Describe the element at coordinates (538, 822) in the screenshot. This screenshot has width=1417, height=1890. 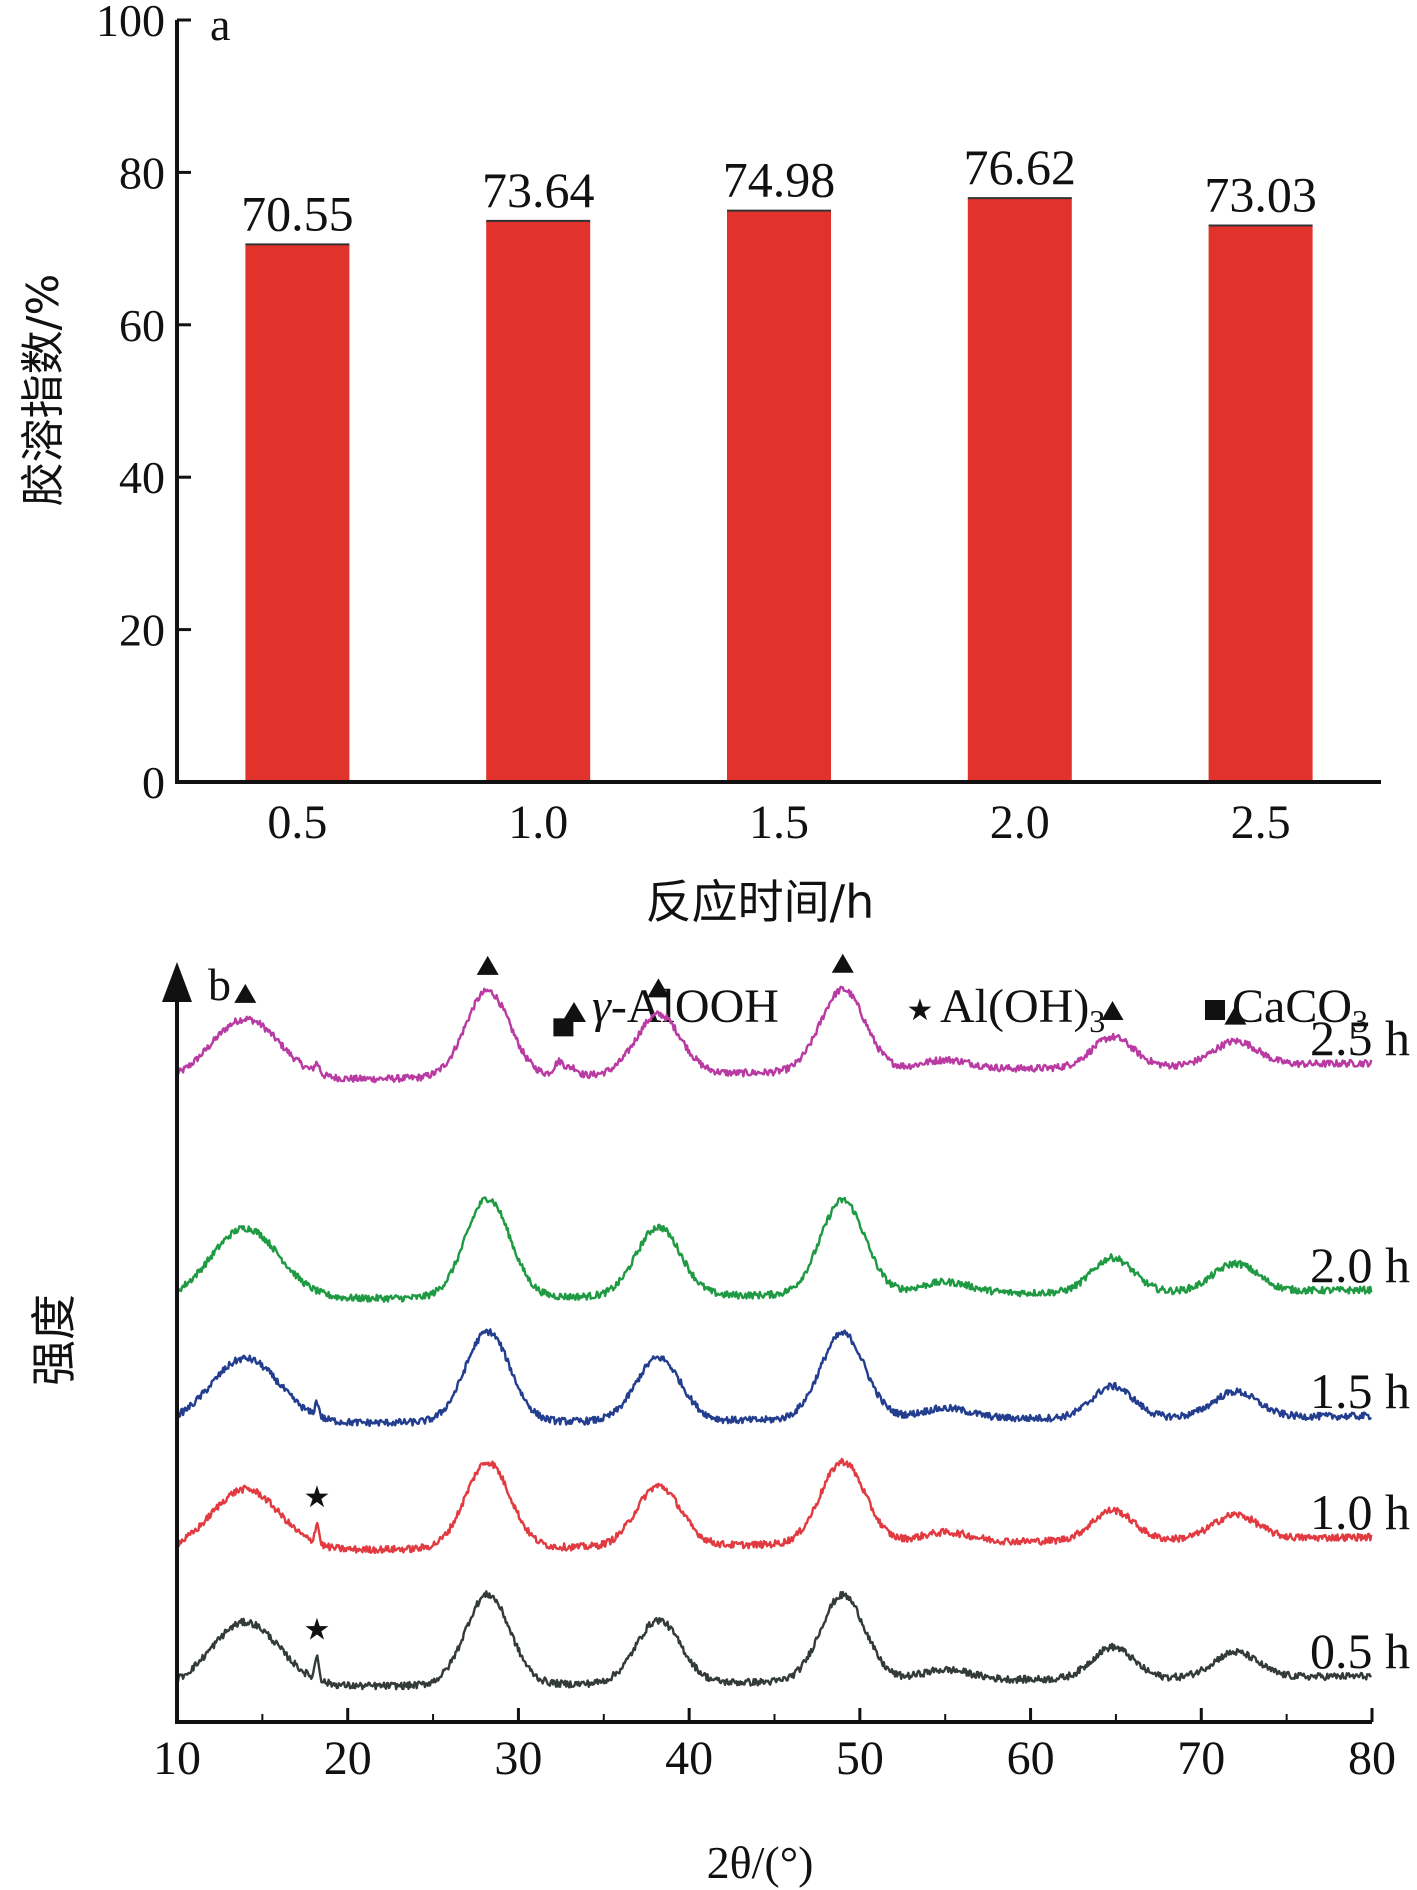
I see `panel-a-x-tick-label: 1.0` at that location.